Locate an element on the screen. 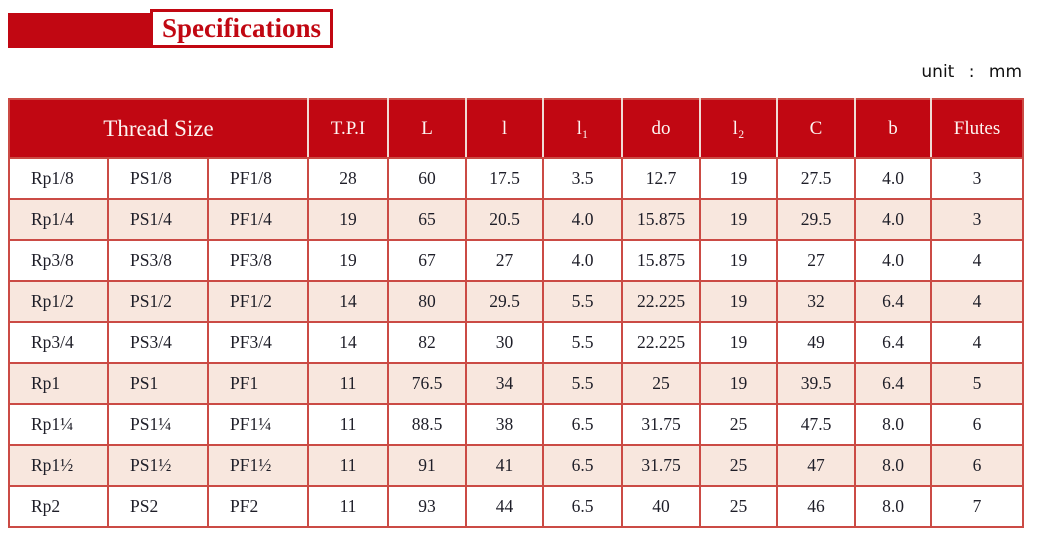 The width and height of the screenshot is (1039, 540). table-cell: 88.5 is located at coordinates (427, 424).